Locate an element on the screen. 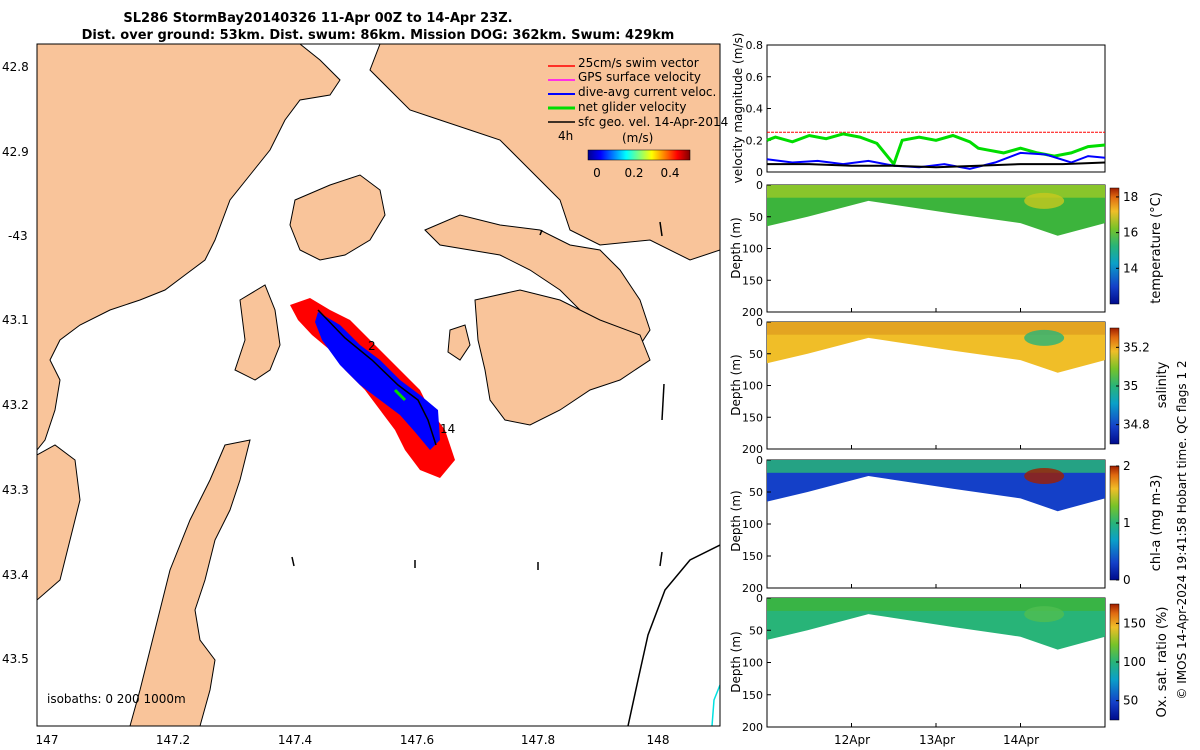 This screenshot has height=750, width=1200. velocity-ylabel: velocity magnitude (m/s) is located at coordinates (738, 108).